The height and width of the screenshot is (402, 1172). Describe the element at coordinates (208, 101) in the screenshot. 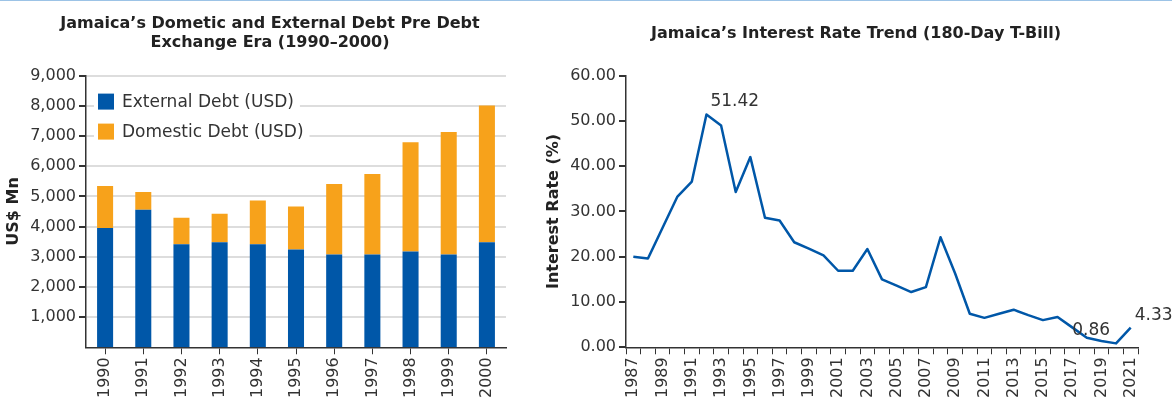

I see `legend-label: External Debt (USD)` at that location.